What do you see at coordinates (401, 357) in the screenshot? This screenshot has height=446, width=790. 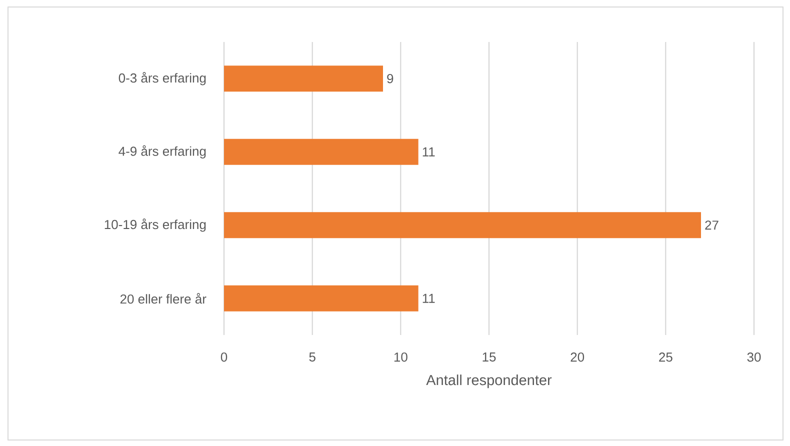 I see `x-tick-label: 10` at bounding box center [401, 357].